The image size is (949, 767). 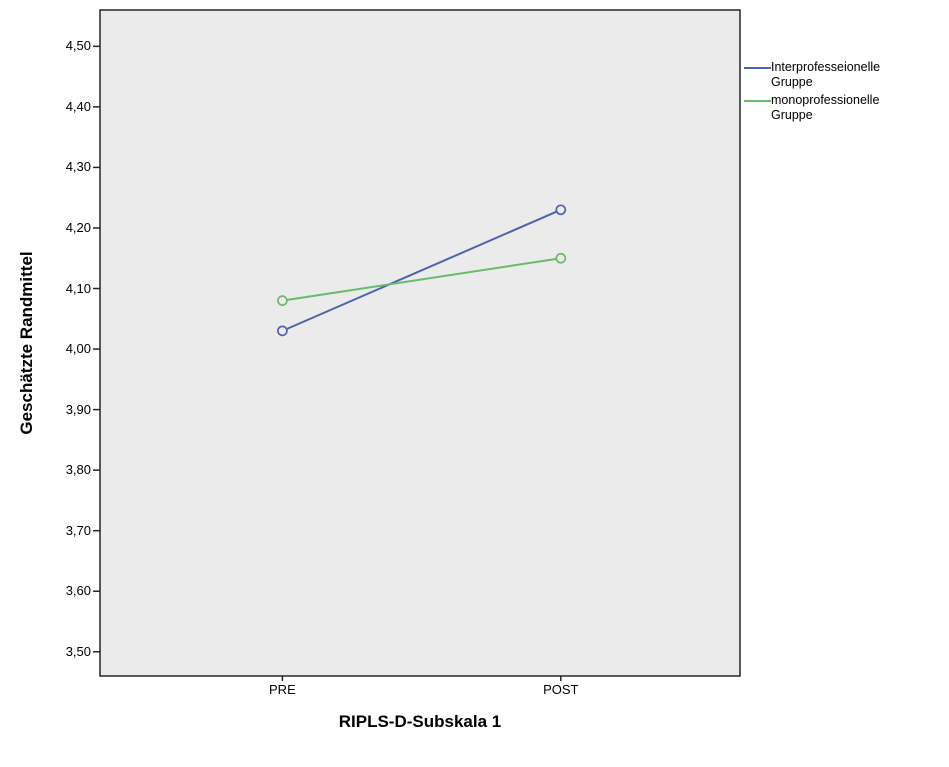 I want to click on y-tick-label: 3,70, so click(x=78, y=530).